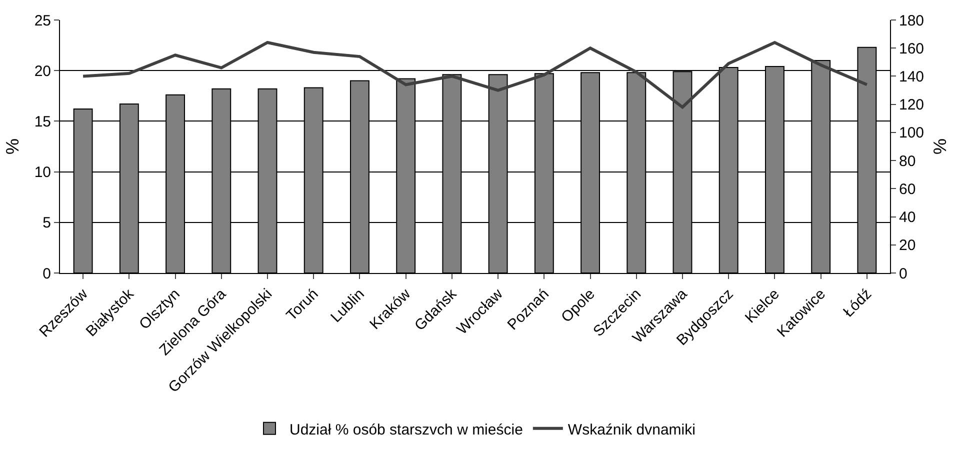  What do you see at coordinates (12, 146) in the screenshot?
I see `y-axis-title: %` at bounding box center [12, 146].